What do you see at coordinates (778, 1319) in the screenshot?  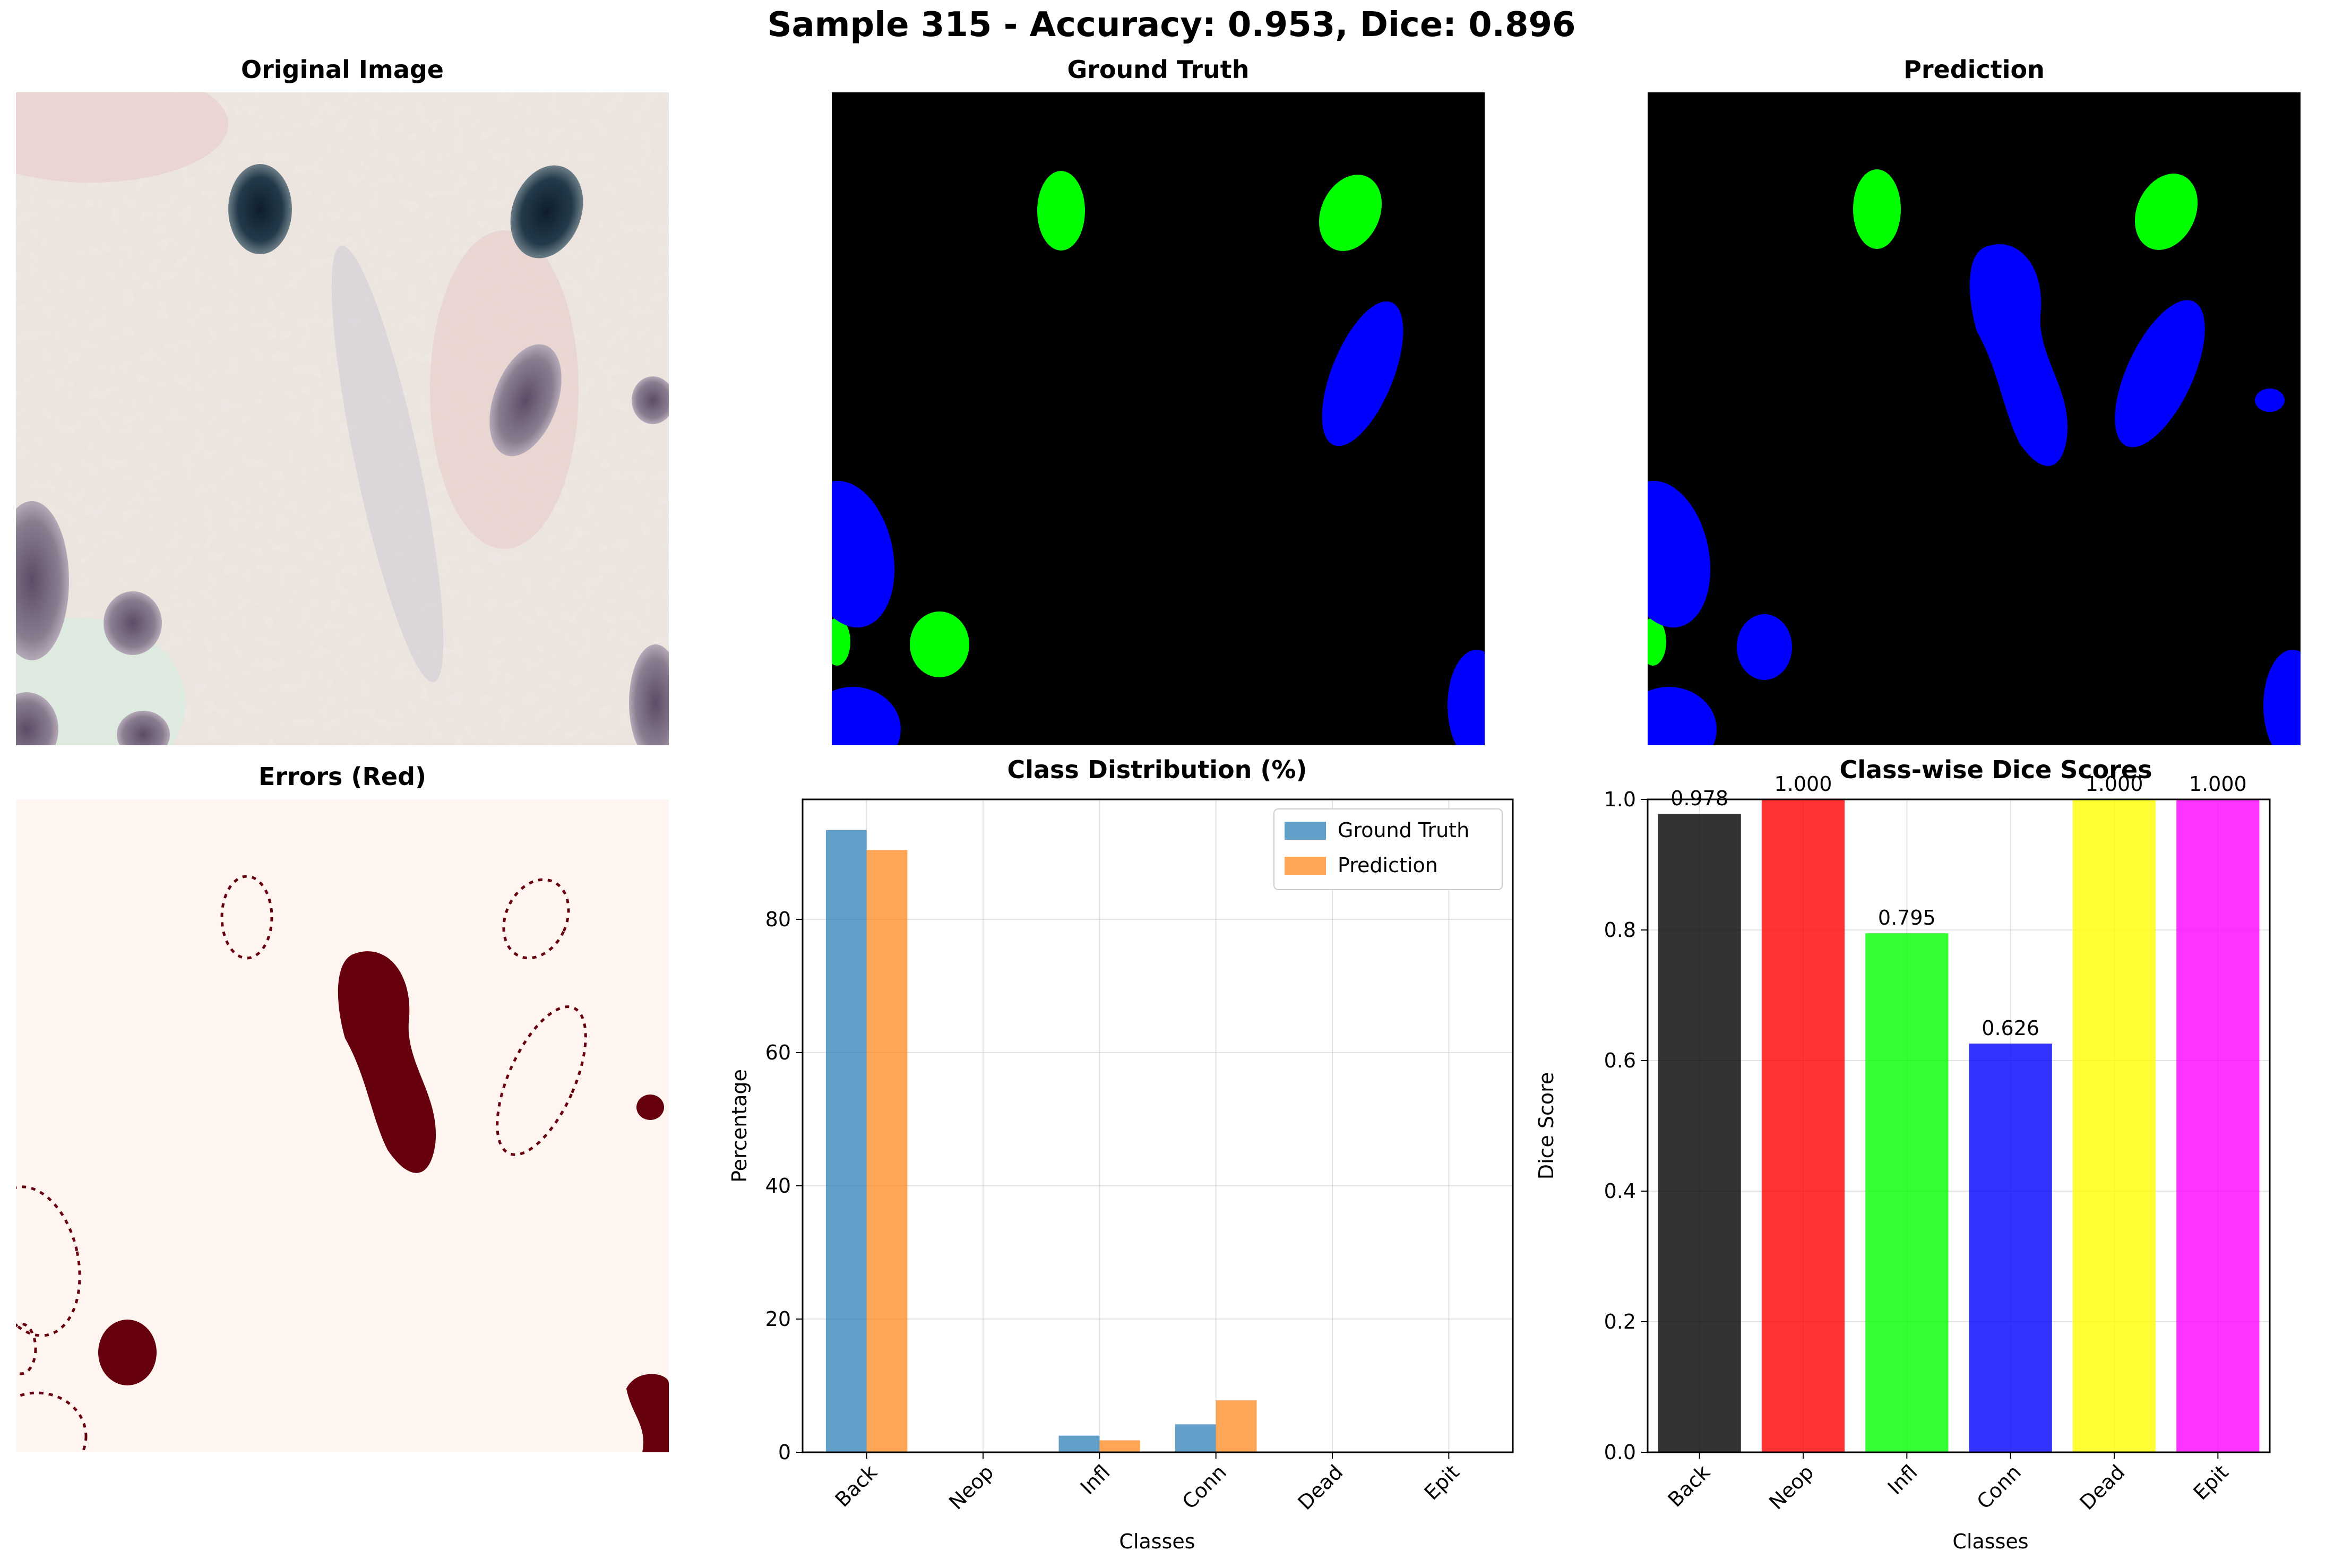 I see `y-tick-label: 20` at bounding box center [778, 1319].